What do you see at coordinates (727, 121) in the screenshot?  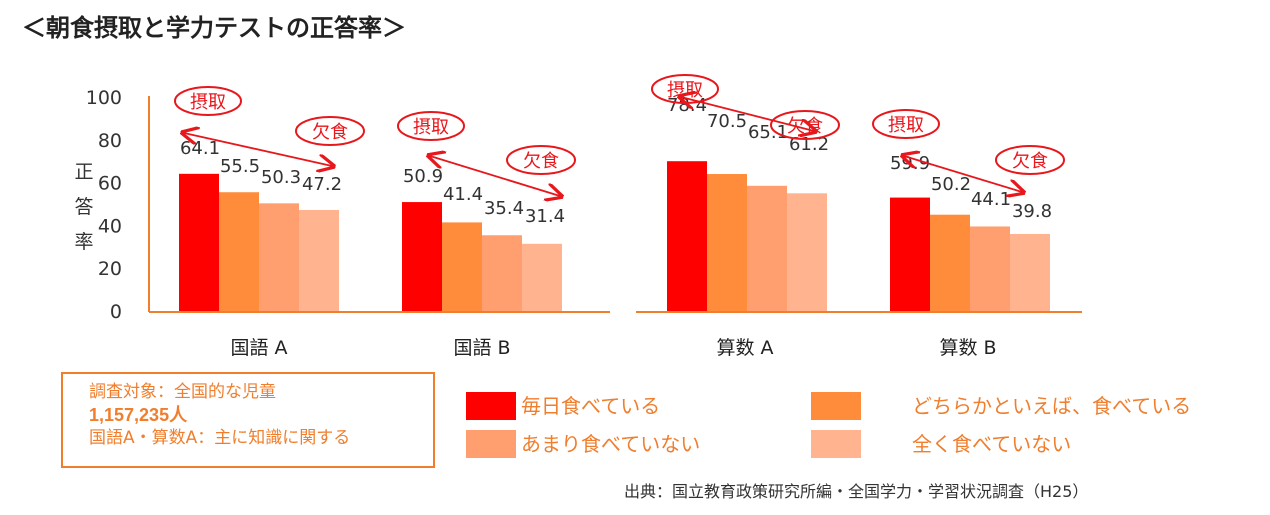 I see `data-label: 70.5` at bounding box center [727, 121].